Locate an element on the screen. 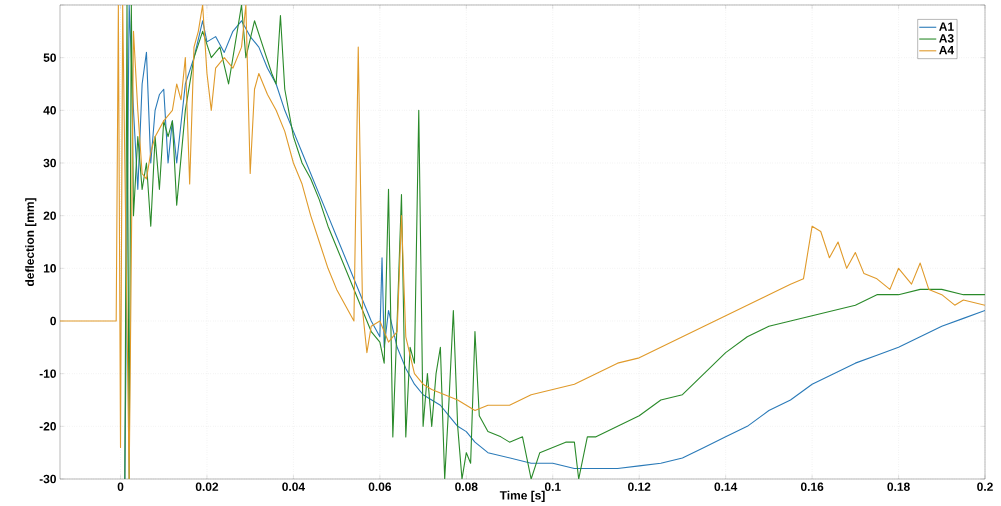 The width and height of the screenshot is (1001, 506). x-tick-label: 0.16 is located at coordinates (812, 486).